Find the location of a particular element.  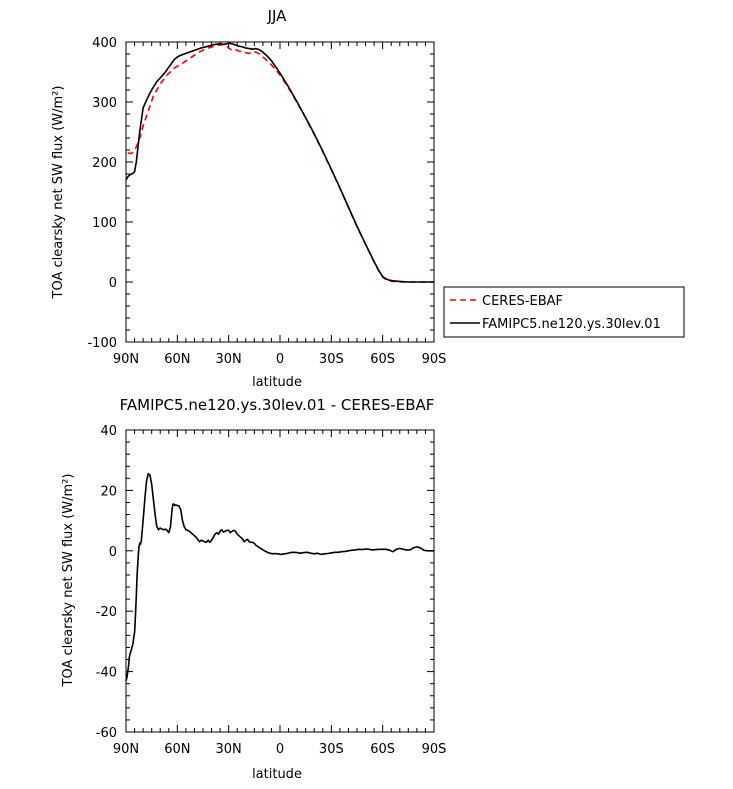

bottom-series-layer is located at coordinates (279, 576).